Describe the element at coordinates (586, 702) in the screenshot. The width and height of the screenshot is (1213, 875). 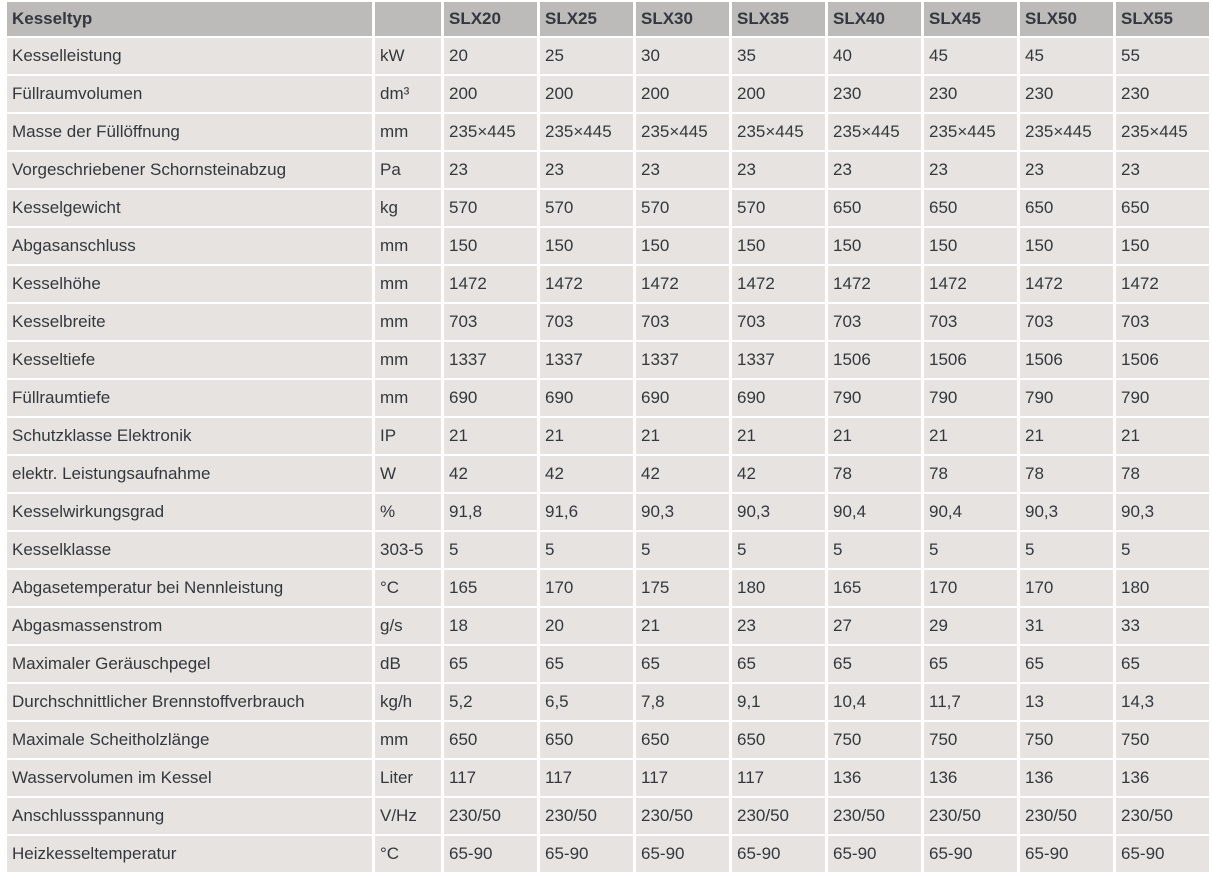
I see `value-cell: 6,5` at that location.